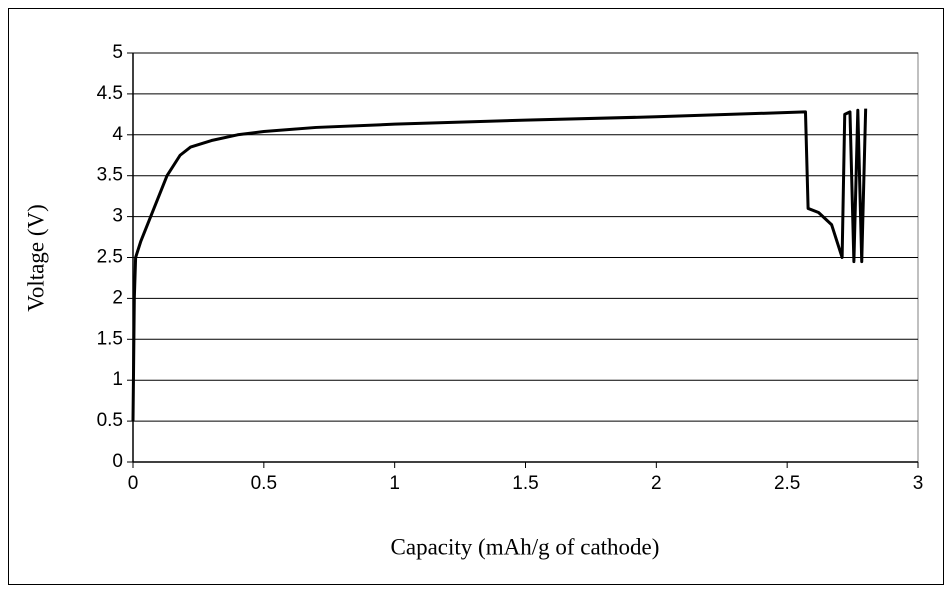 The height and width of the screenshot is (594, 947). I want to click on x-tick-label: 2.5, so click(787, 483).